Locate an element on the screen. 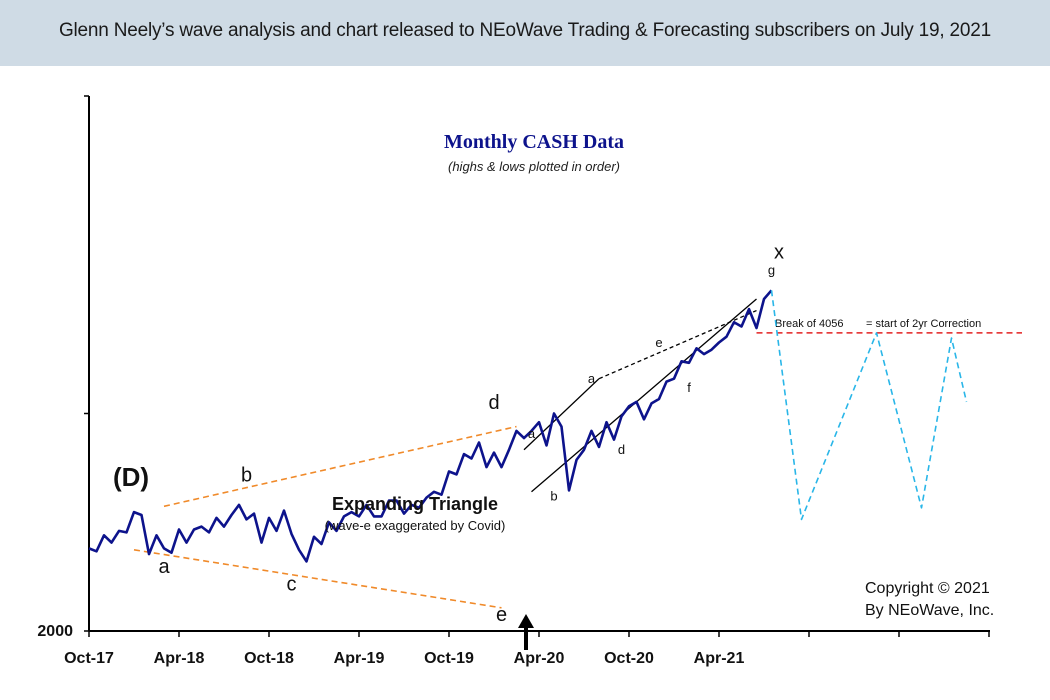 The height and width of the screenshot is (700, 1050). y-tick-label: 2000 is located at coordinates (55, 631).